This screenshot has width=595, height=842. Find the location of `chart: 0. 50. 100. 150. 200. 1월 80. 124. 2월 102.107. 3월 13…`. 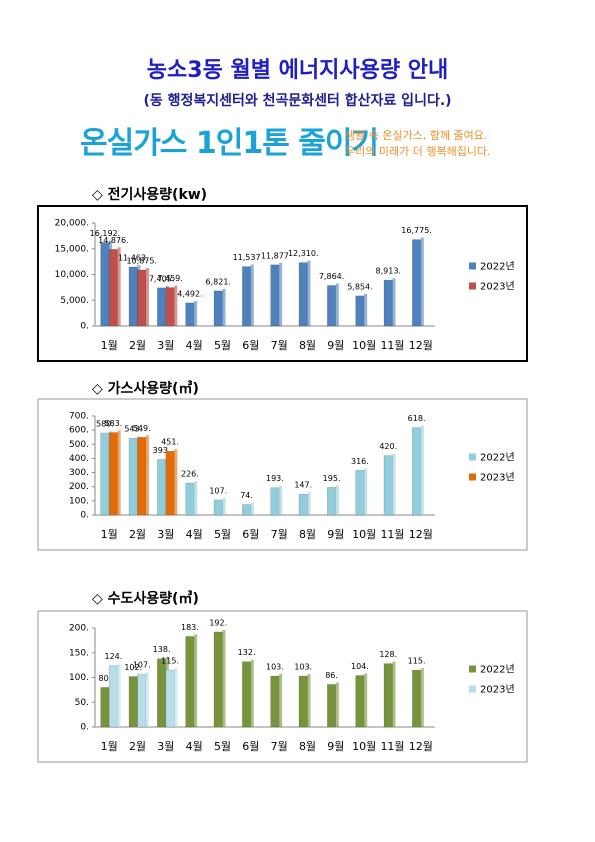

chart: 0. 50. 100. 150. 200. 1월 80. 124. 2월 102.107. 3월 13… is located at coordinates (282, 686).